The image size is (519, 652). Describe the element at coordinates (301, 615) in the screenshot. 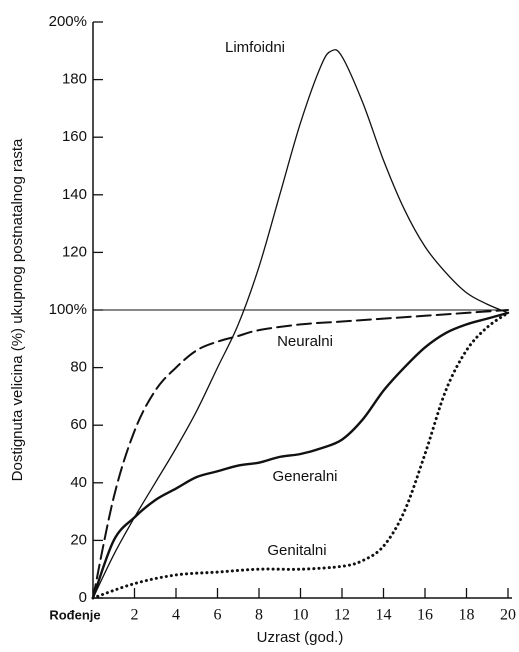

I see `x-tick-label: 10` at that location.